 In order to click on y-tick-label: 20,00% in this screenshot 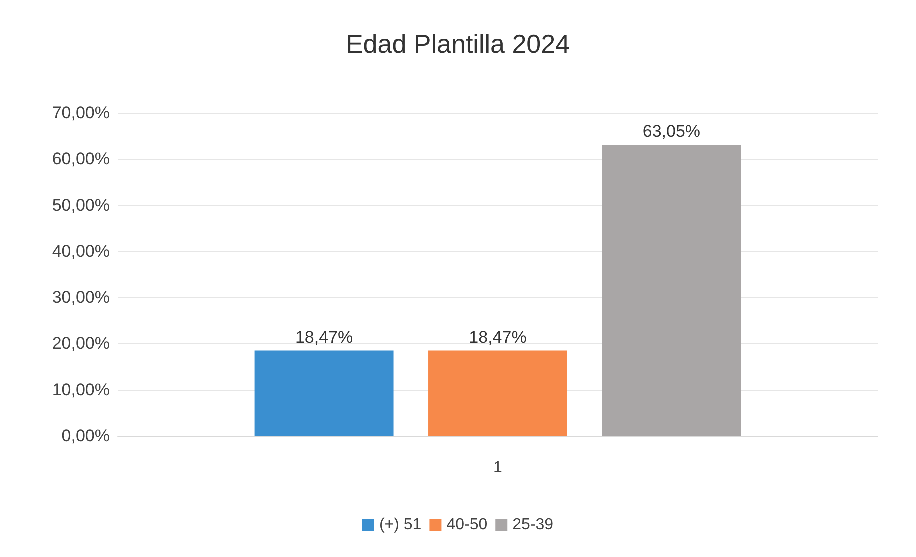, I will do `click(81, 344)`.